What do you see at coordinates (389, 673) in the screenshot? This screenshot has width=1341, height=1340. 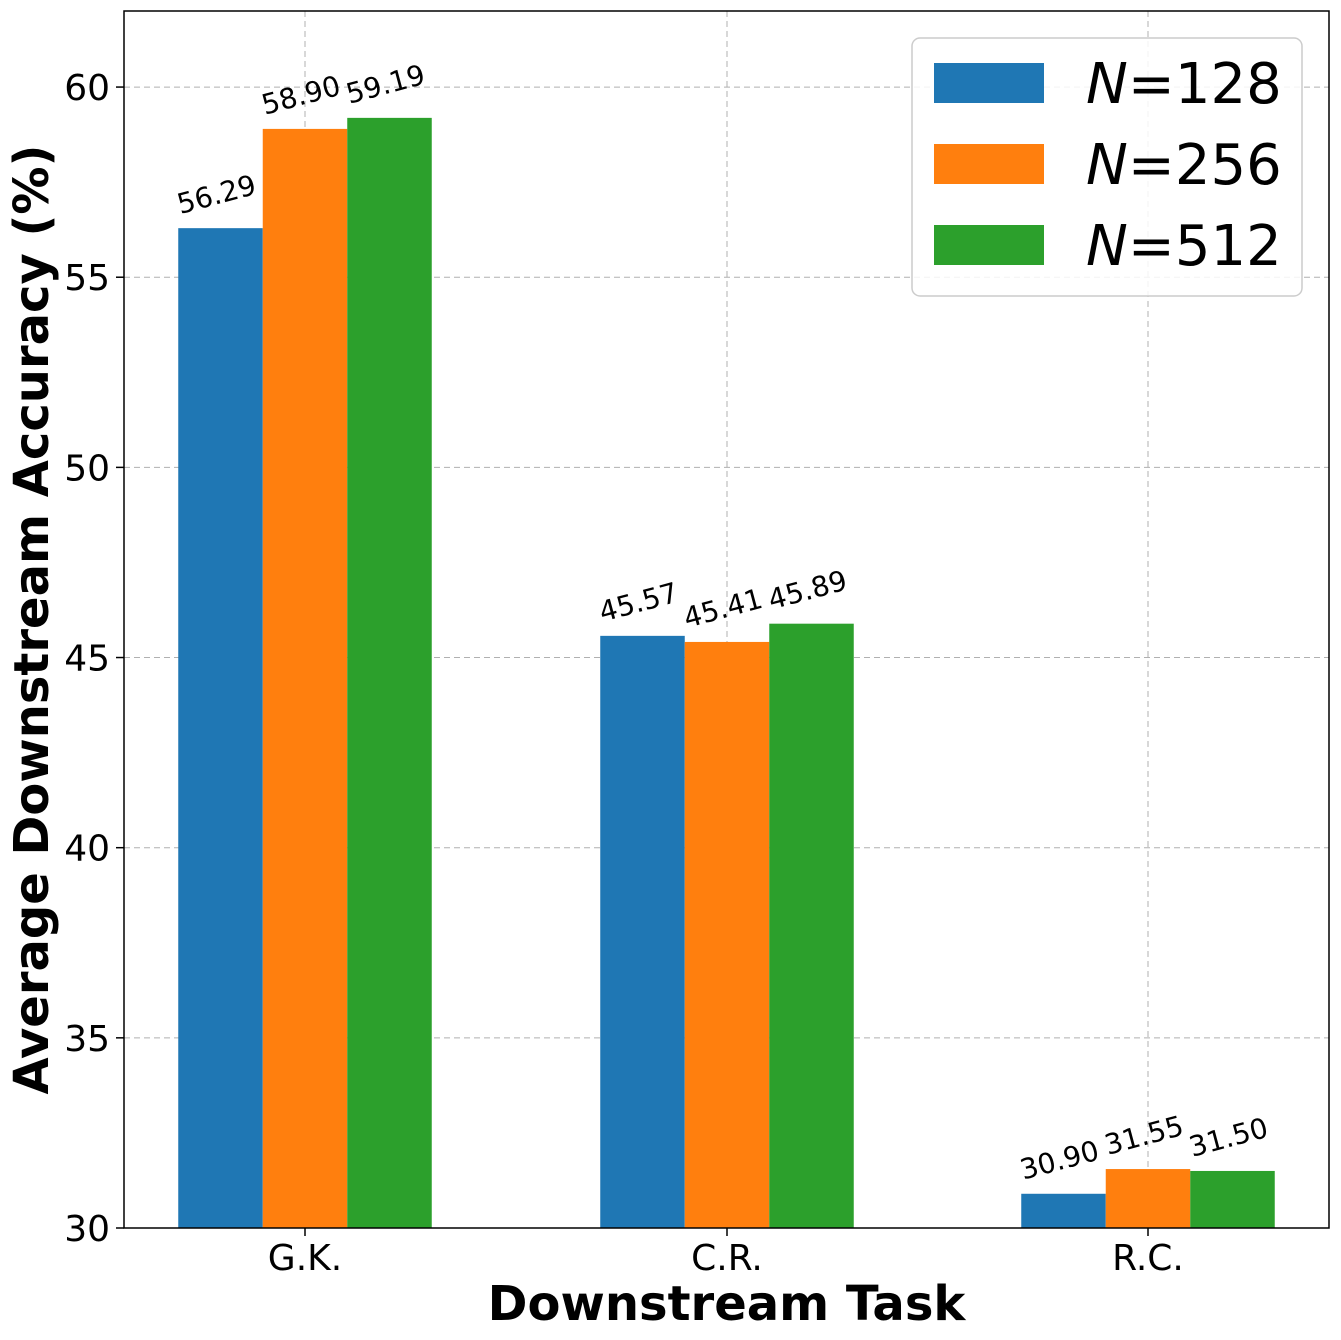 I see `bar-gk-n512` at bounding box center [389, 673].